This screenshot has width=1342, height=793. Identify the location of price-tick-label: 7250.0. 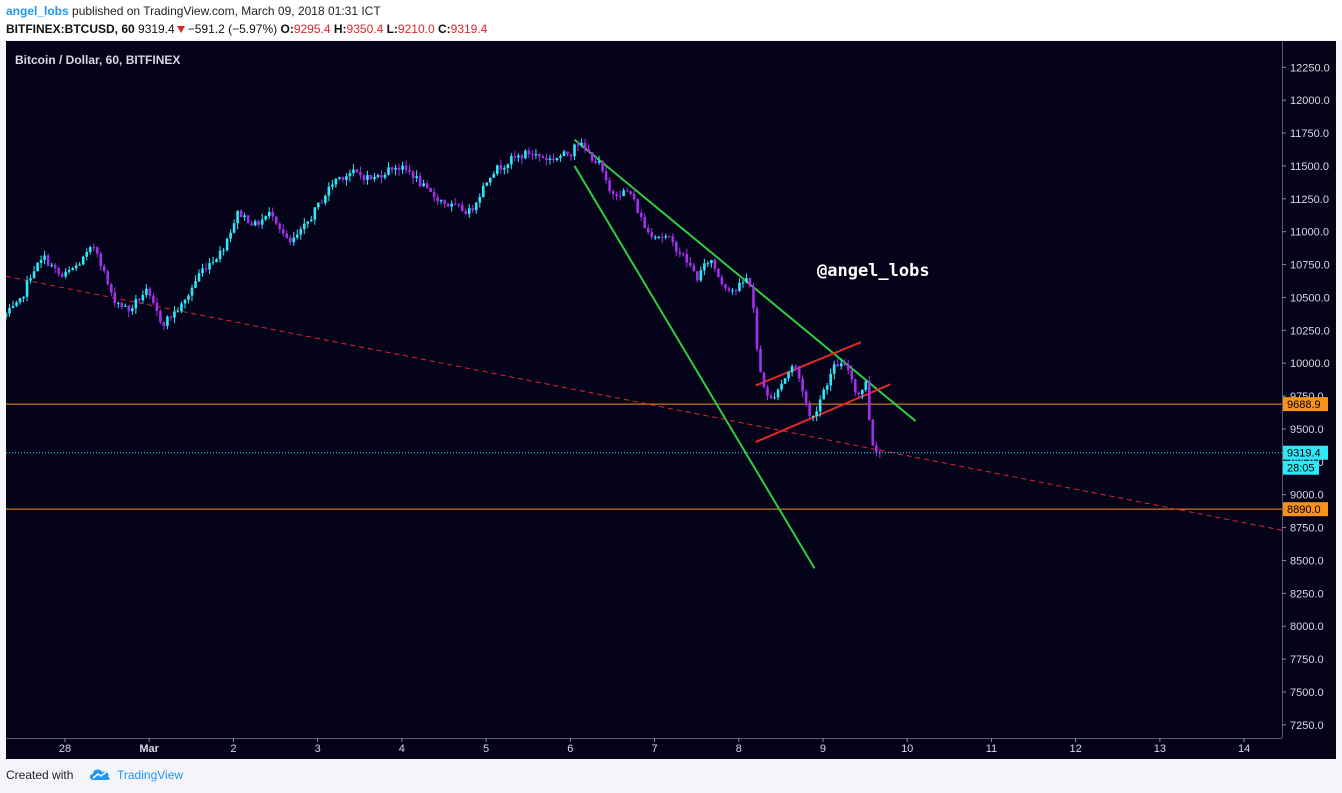
(1307, 726).